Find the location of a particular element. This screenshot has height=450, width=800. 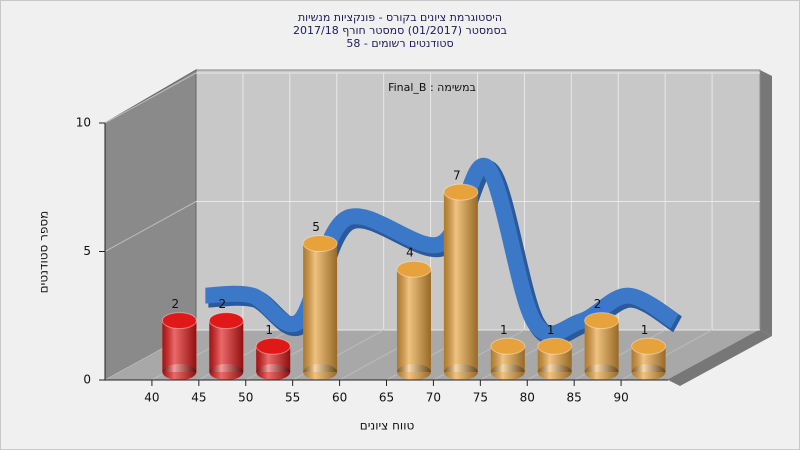

x-tick-label: 50 is located at coordinates (245, 398).